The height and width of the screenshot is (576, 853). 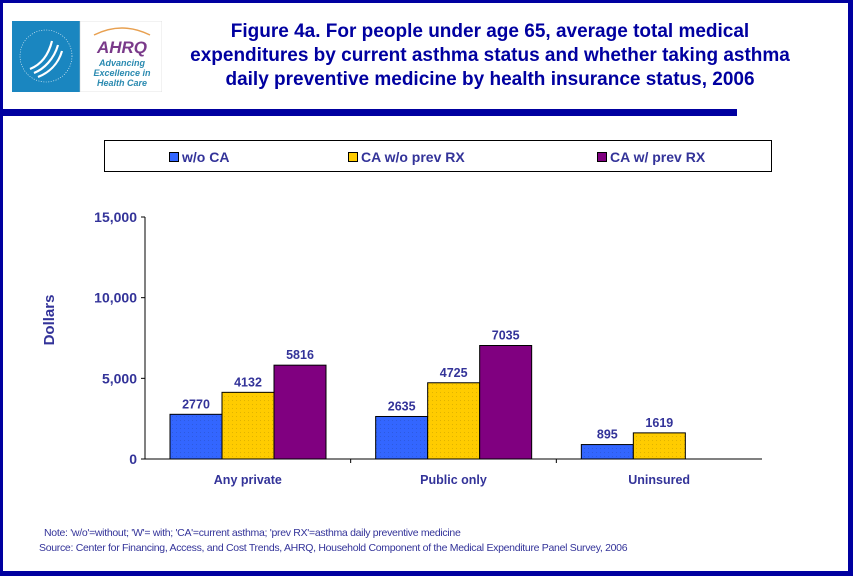 What do you see at coordinates (122, 83) in the screenshot?
I see `svg-text: Health Care` at bounding box center [122, 83].